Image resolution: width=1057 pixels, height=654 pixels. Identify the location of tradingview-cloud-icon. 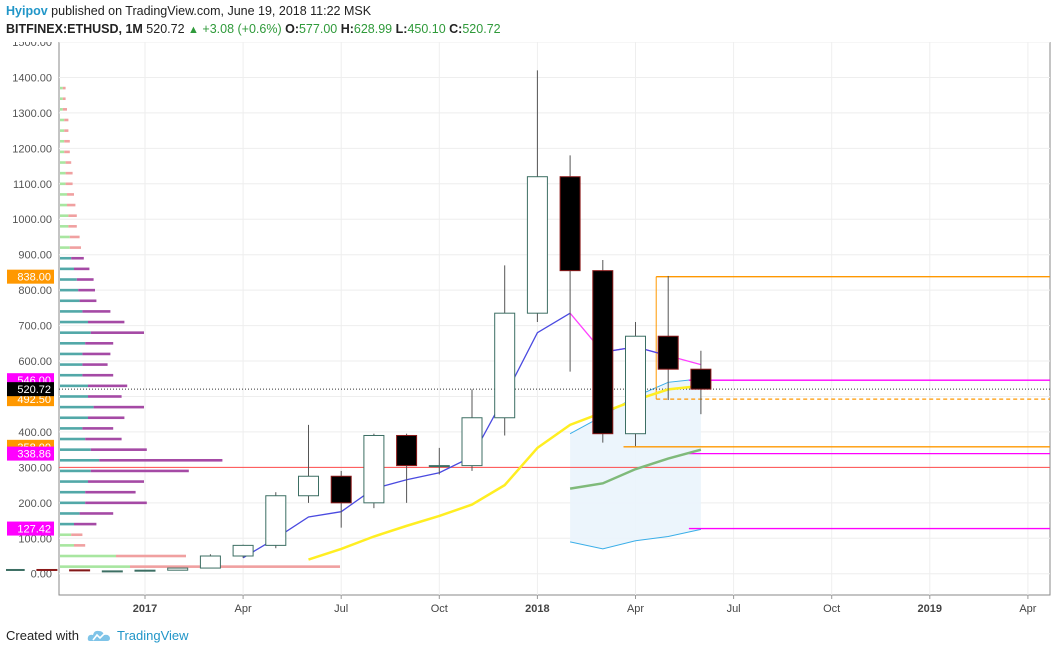
(98, 635).